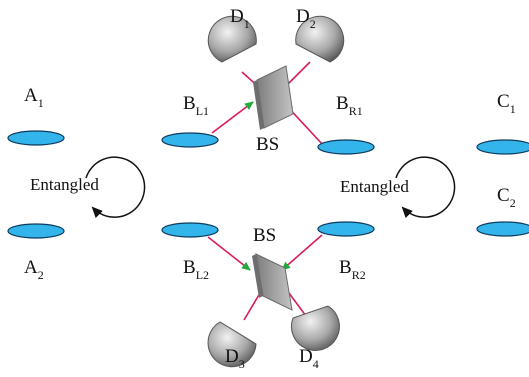 The image size is (529, 377). What do you see at coordinates (425, 187) in the screenshot?
I see `entangled-right-arrow-icon` at bounding box center [425, 187].